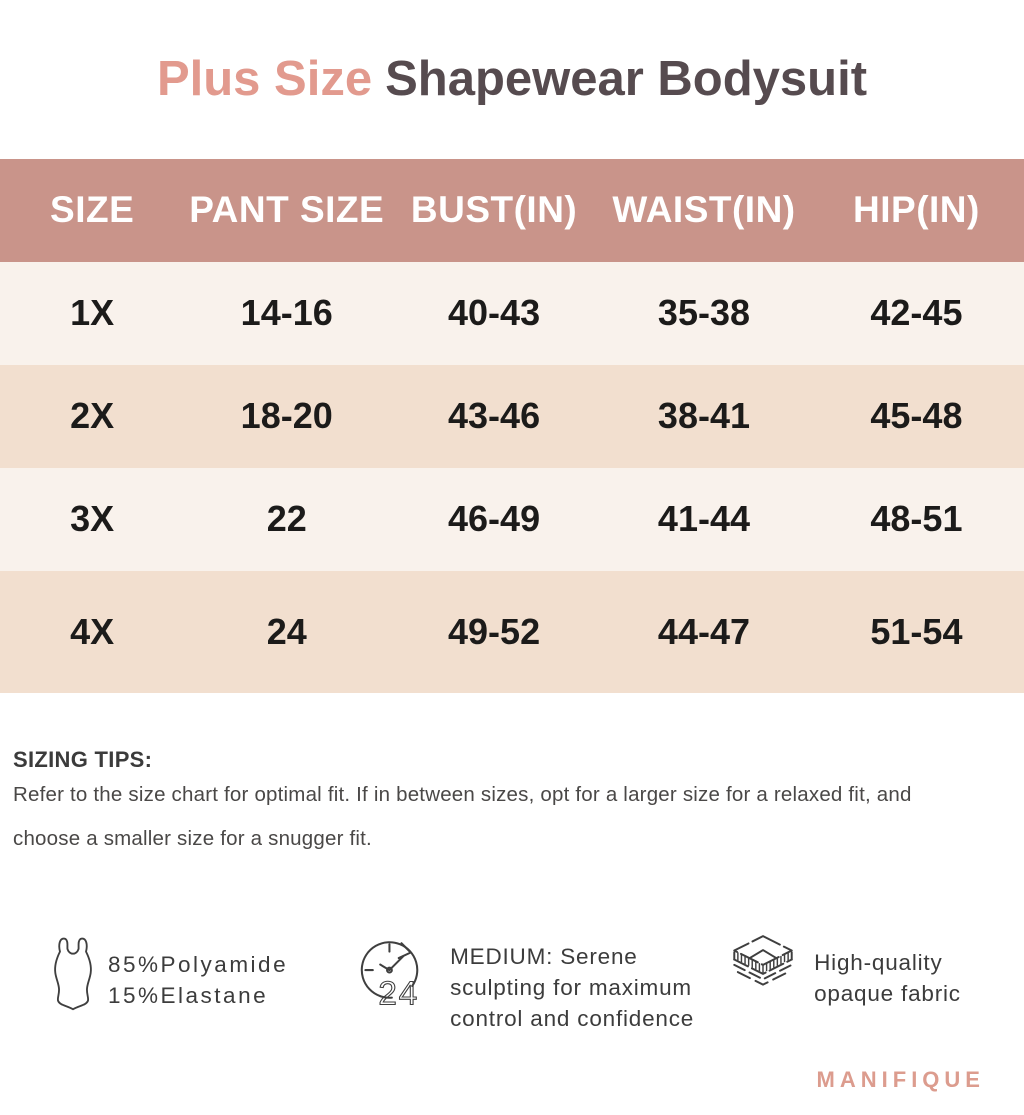 Image resolution: width=1024 pixels, height=1115 pixels. Describe the element at coordinates (703, 313) in the screenshot. I see `cell-waist: 35-38` at that location.